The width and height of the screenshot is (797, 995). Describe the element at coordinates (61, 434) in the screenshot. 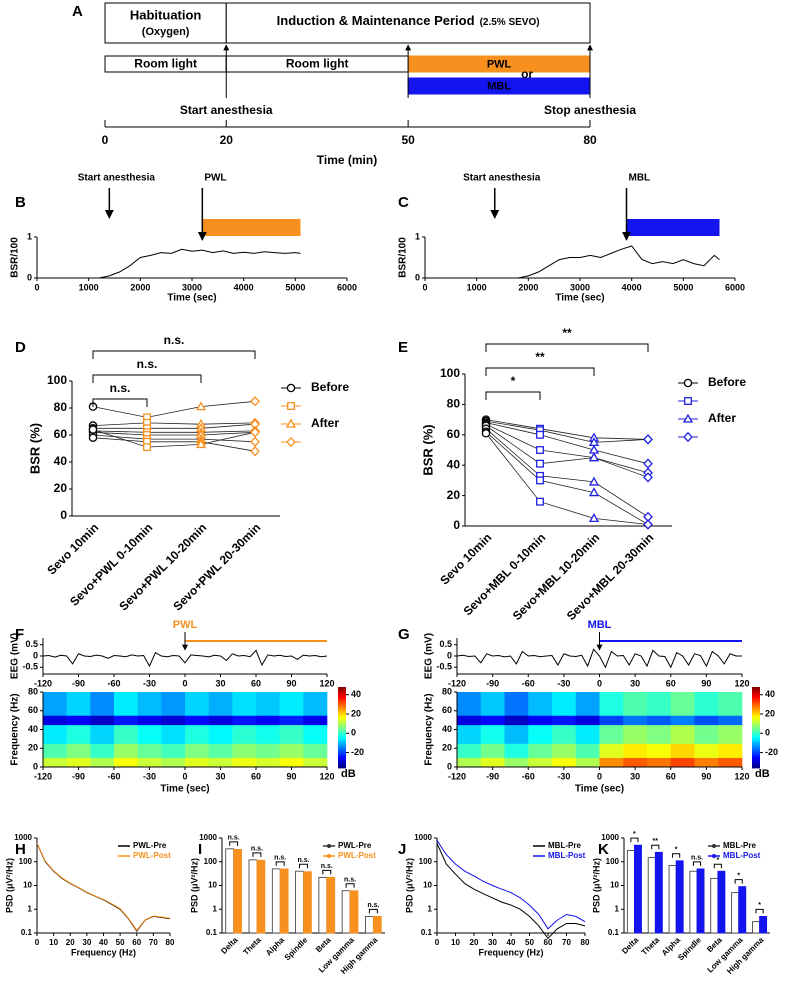

I see `y-tick-label: 60` at that location.